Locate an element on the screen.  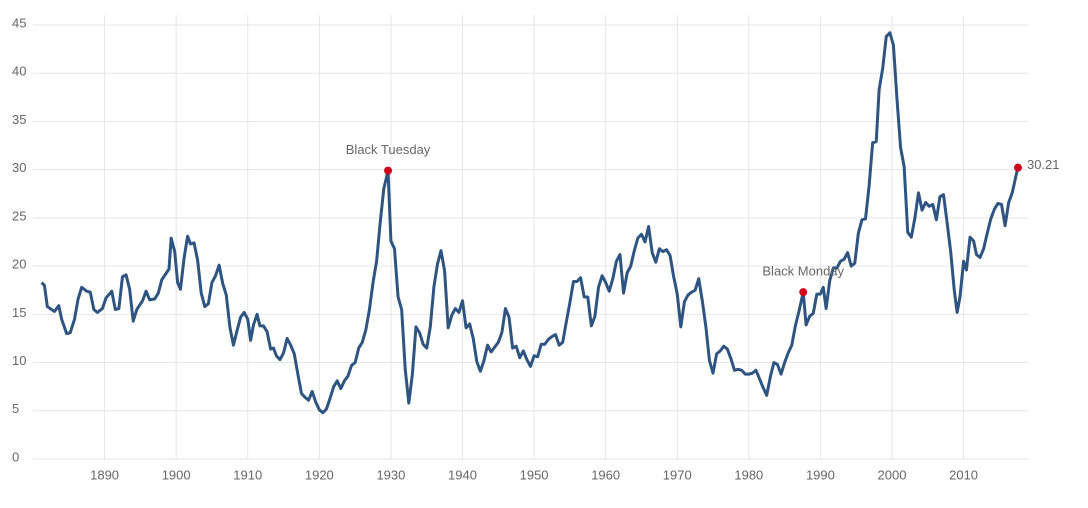
x-tick-label: 1960 is located at coordinates (605, 474).